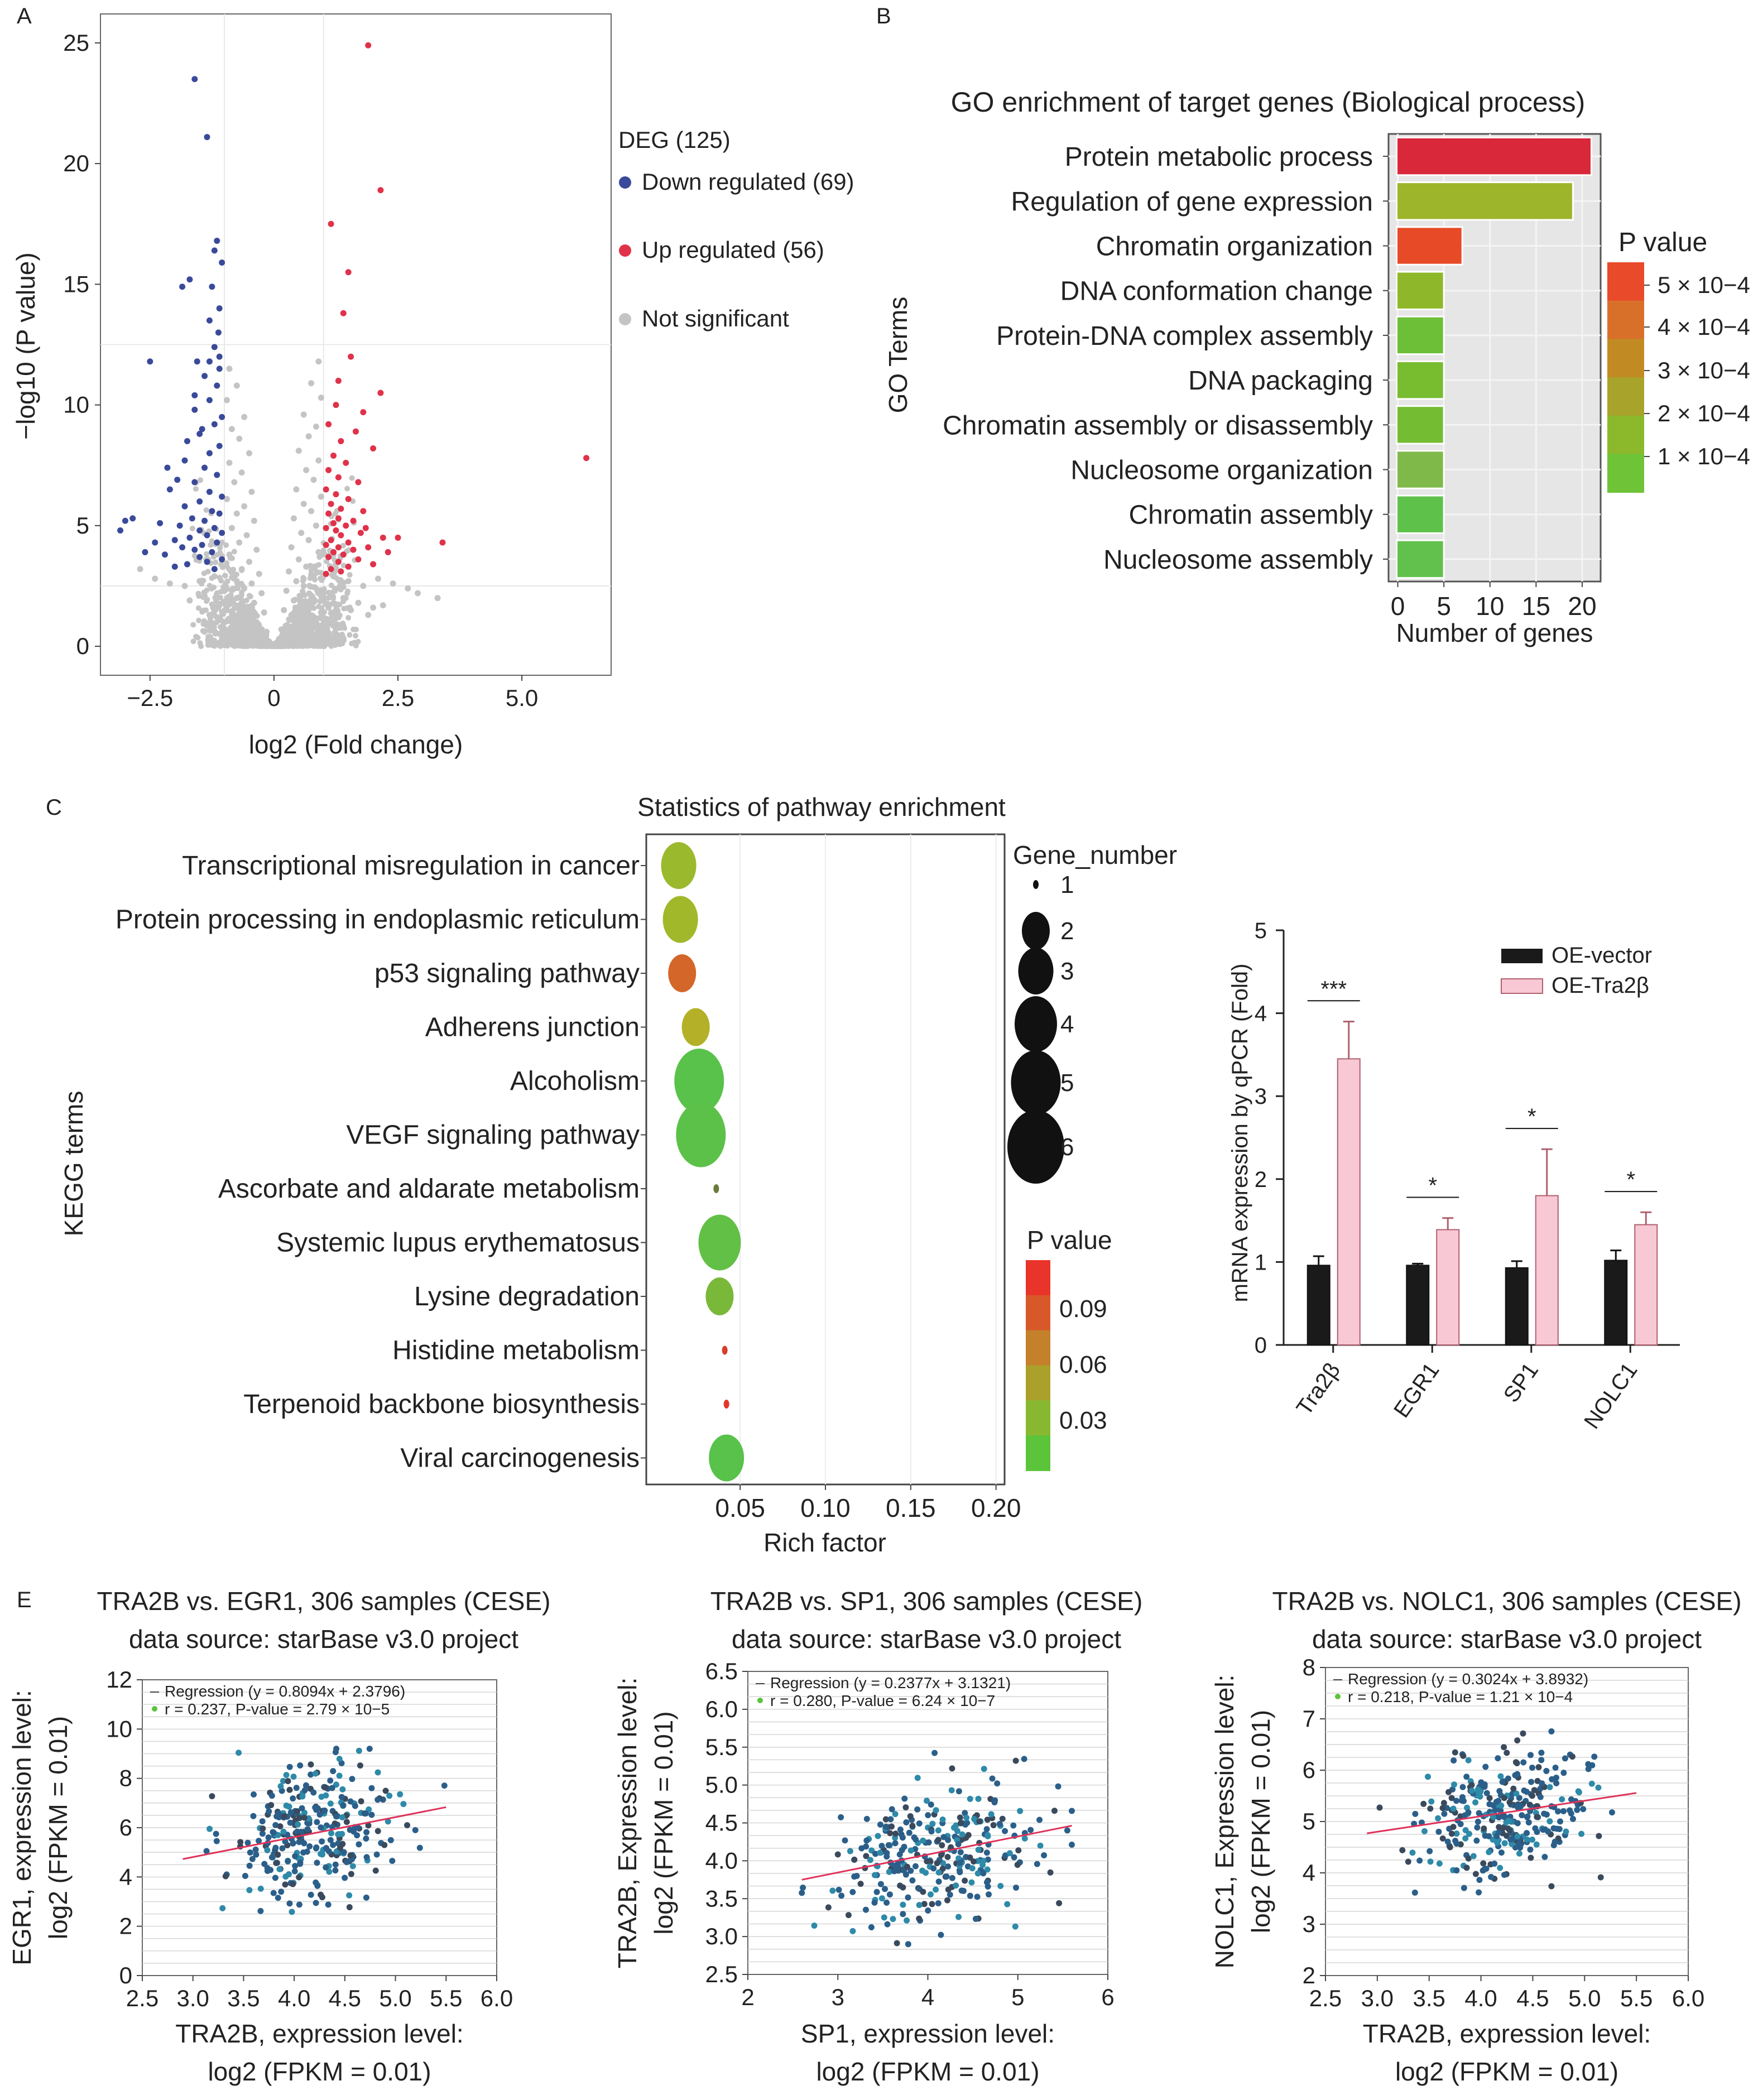 The image size is (1758, 2100). Describe the element at coordinates (285, 1691) in the screenshot. I see `corr-legend-regression: Regression (y = 0.8094x + 2.3796)` at that location.